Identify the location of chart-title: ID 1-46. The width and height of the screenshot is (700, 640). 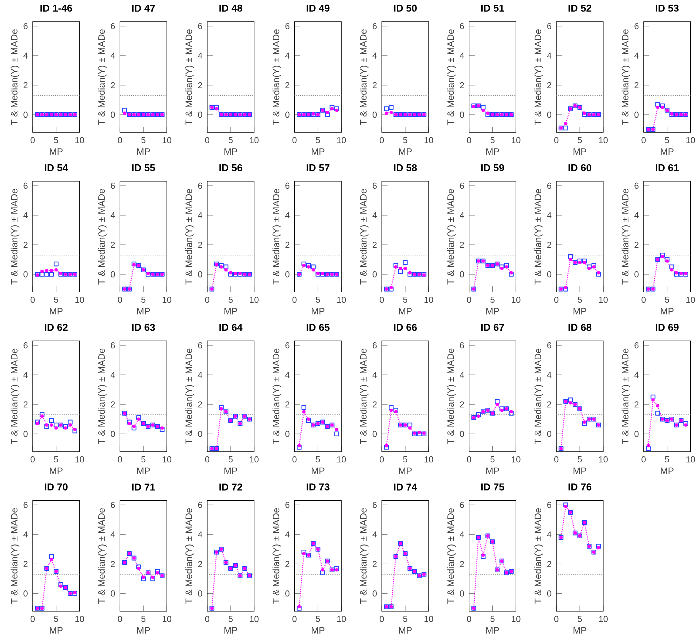
(56, 8).